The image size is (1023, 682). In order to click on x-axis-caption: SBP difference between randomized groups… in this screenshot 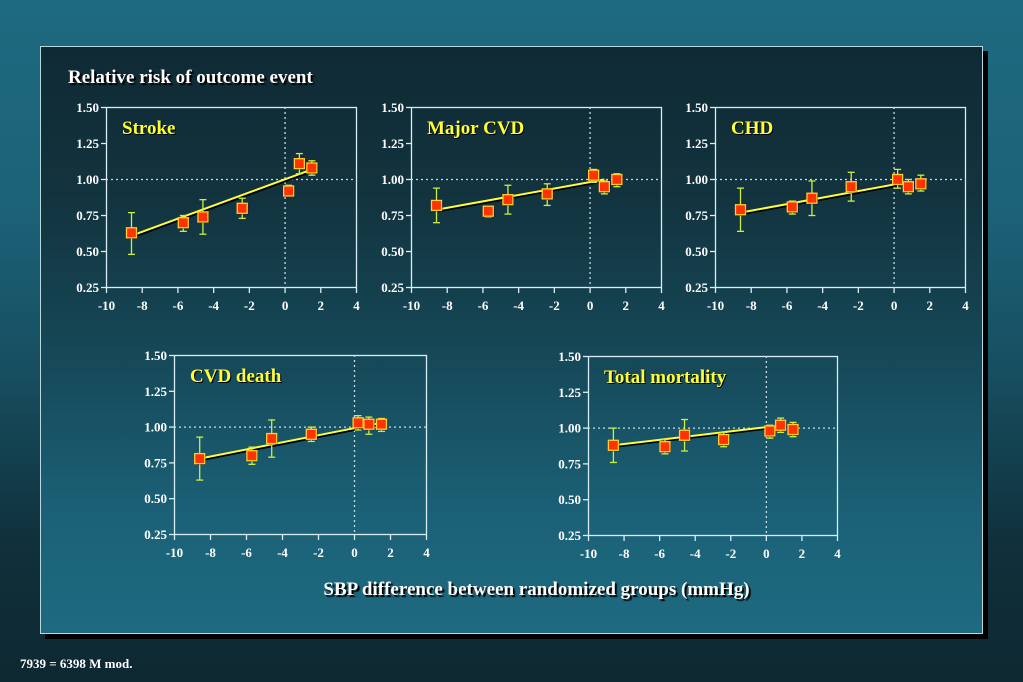, I will do `click(536, 589)`.